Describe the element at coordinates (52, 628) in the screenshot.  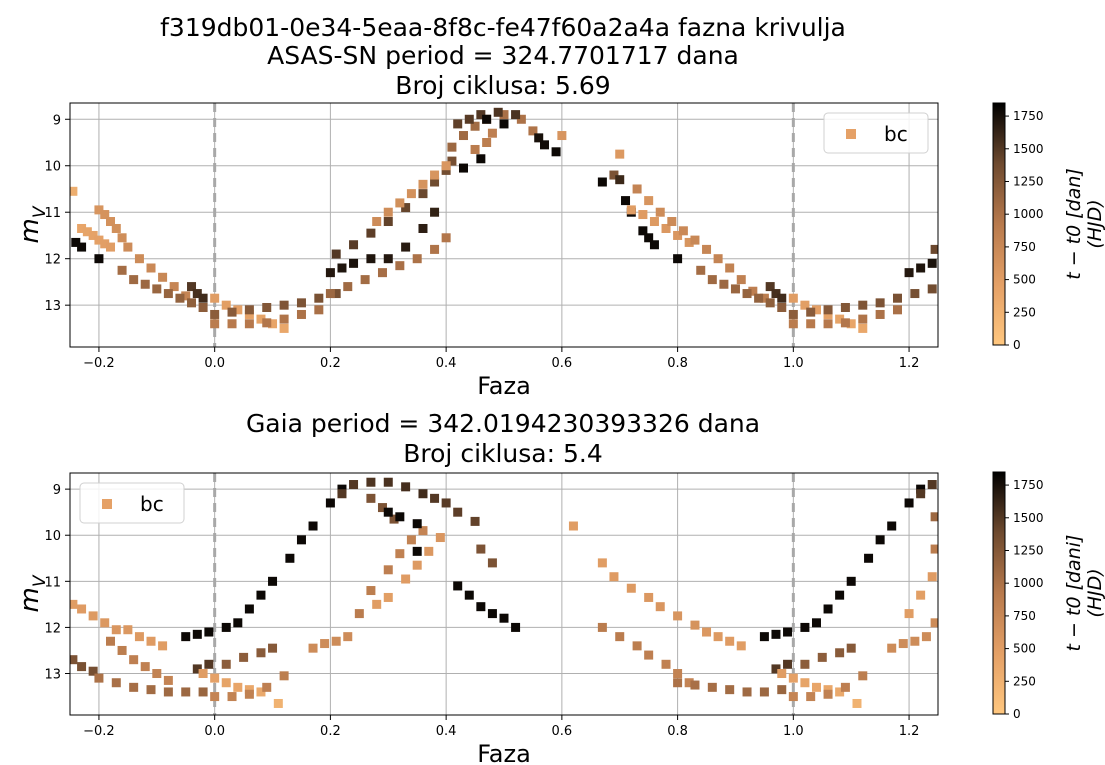
I see `y-tick-label: 12` at that location.